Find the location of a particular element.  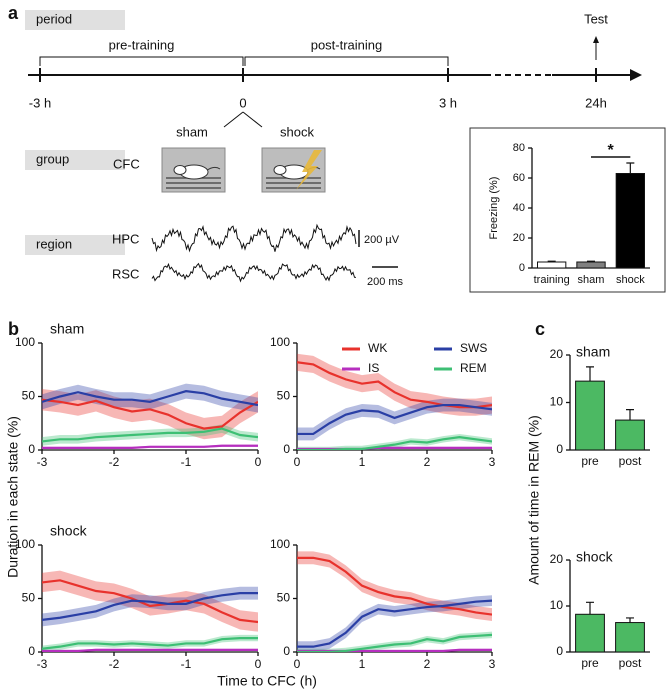

time-label: 3 h is located at coordinates (448, 102).